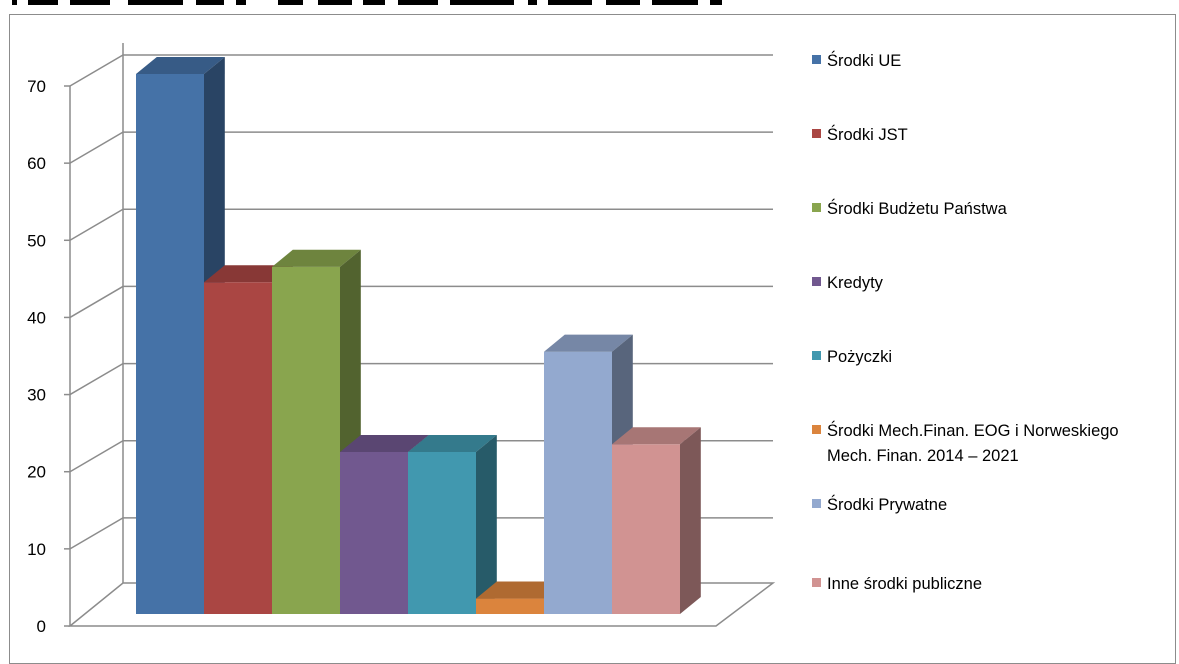 The image size is (1179, 664). I want to click on legend-label: Środki Prywatne, so click(887, 504).